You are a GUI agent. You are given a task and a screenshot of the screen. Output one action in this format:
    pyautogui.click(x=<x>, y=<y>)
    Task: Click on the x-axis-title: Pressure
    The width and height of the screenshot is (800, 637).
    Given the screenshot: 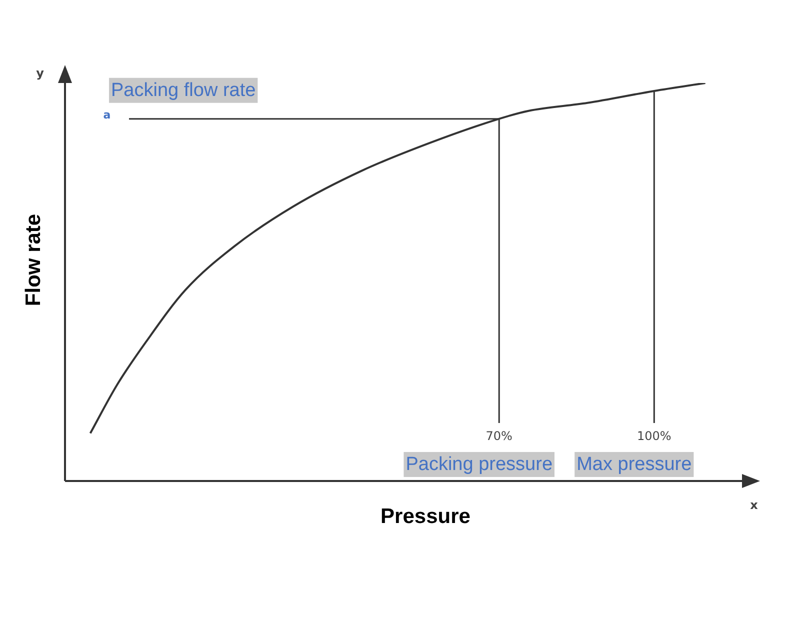 What is the action you would take?
    pyautogui.click(x=425, y=516)
    